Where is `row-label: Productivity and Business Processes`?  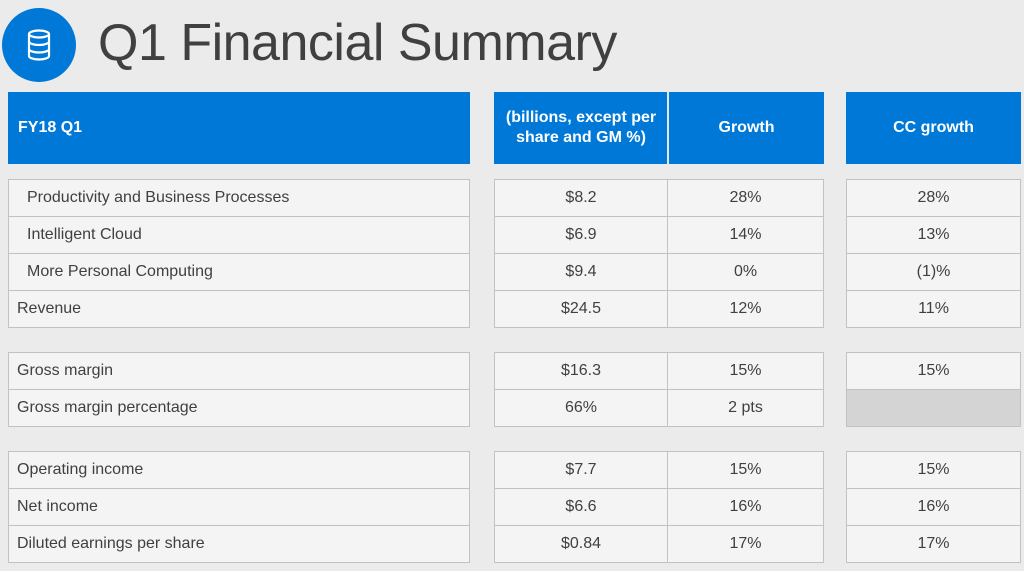 row-label: Productivity and Business Processes is located at coordinates (239, 198).